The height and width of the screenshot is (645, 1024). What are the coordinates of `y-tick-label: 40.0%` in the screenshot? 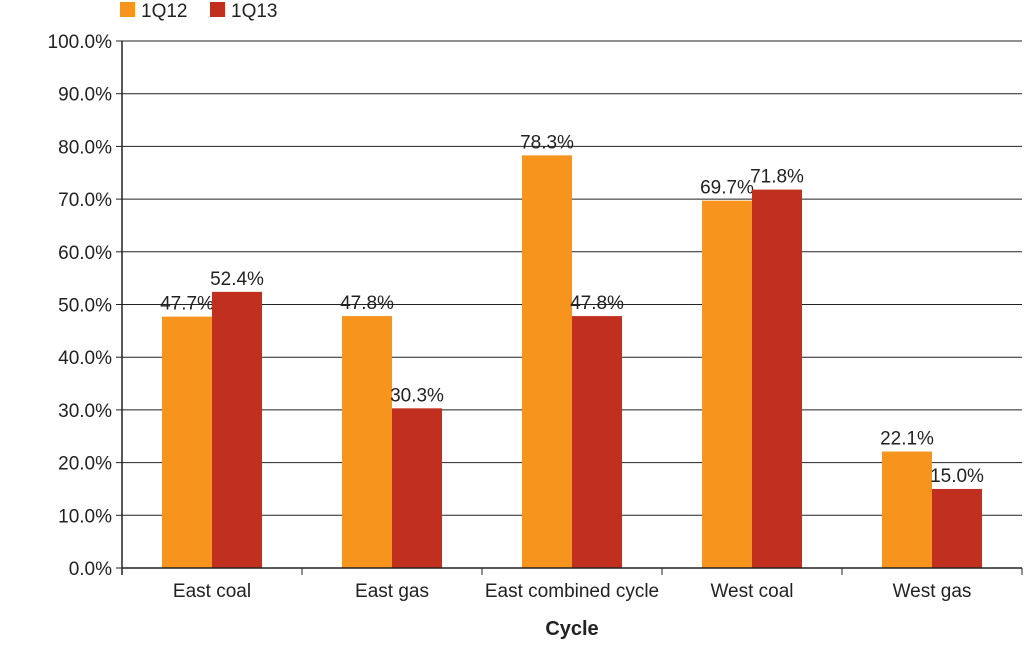 It's located at (85, 358).